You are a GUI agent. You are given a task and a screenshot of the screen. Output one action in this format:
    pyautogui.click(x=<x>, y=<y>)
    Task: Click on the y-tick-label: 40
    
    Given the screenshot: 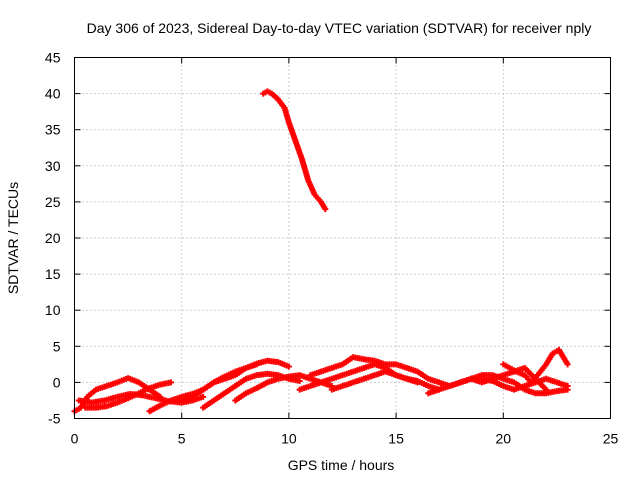 What is the action you would take?
    pyautogui.click(x=53, y=94)
    